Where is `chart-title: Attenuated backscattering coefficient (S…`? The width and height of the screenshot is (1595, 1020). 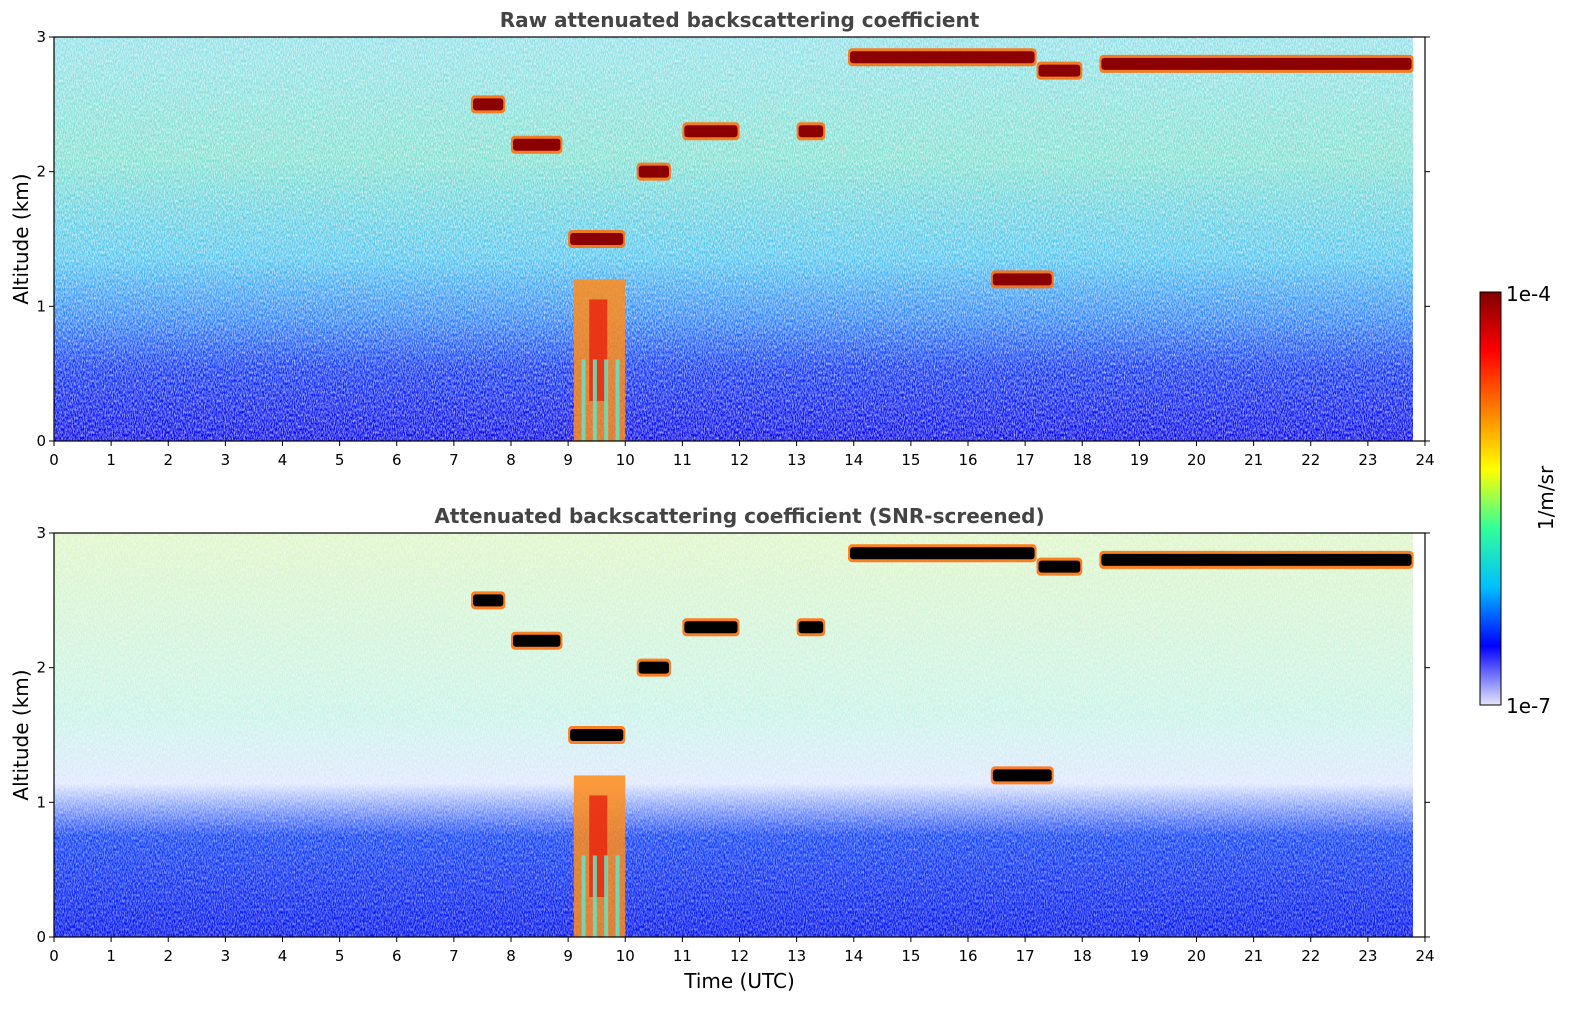 chart-title: Attenuated backscattering coefficient (S… is located at coordinates (739, 516).